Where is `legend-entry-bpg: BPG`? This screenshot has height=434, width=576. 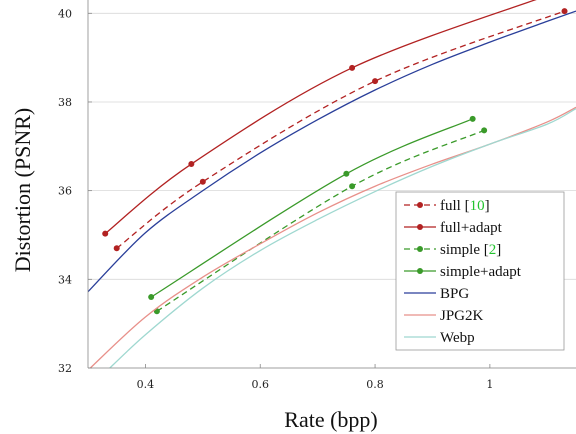 legend-entry-bpg: BPG is located at coordinates (454, 294).